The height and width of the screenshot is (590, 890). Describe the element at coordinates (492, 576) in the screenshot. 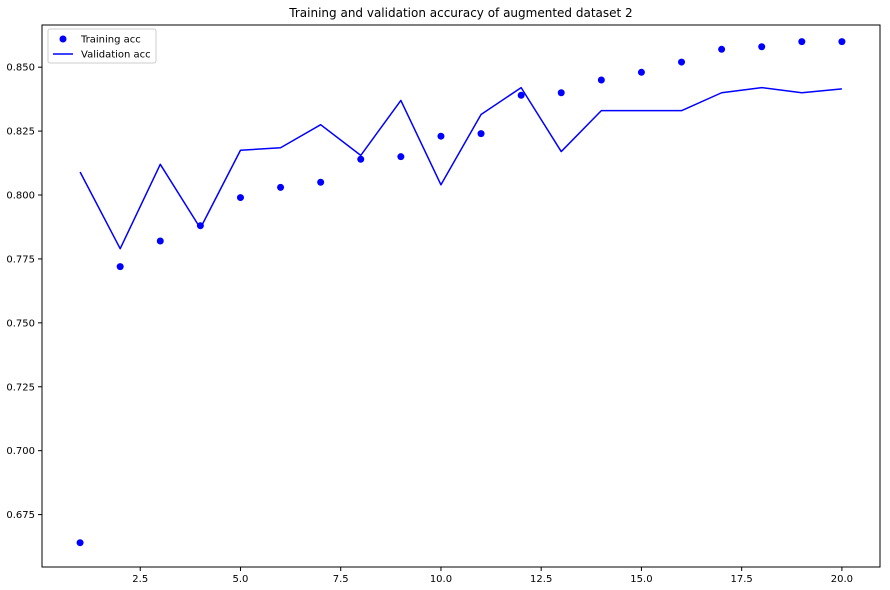

I see `x-axis: 2.5 5.0 7.5 10.0 12.5 15.0 17.5 20.0` at that location.